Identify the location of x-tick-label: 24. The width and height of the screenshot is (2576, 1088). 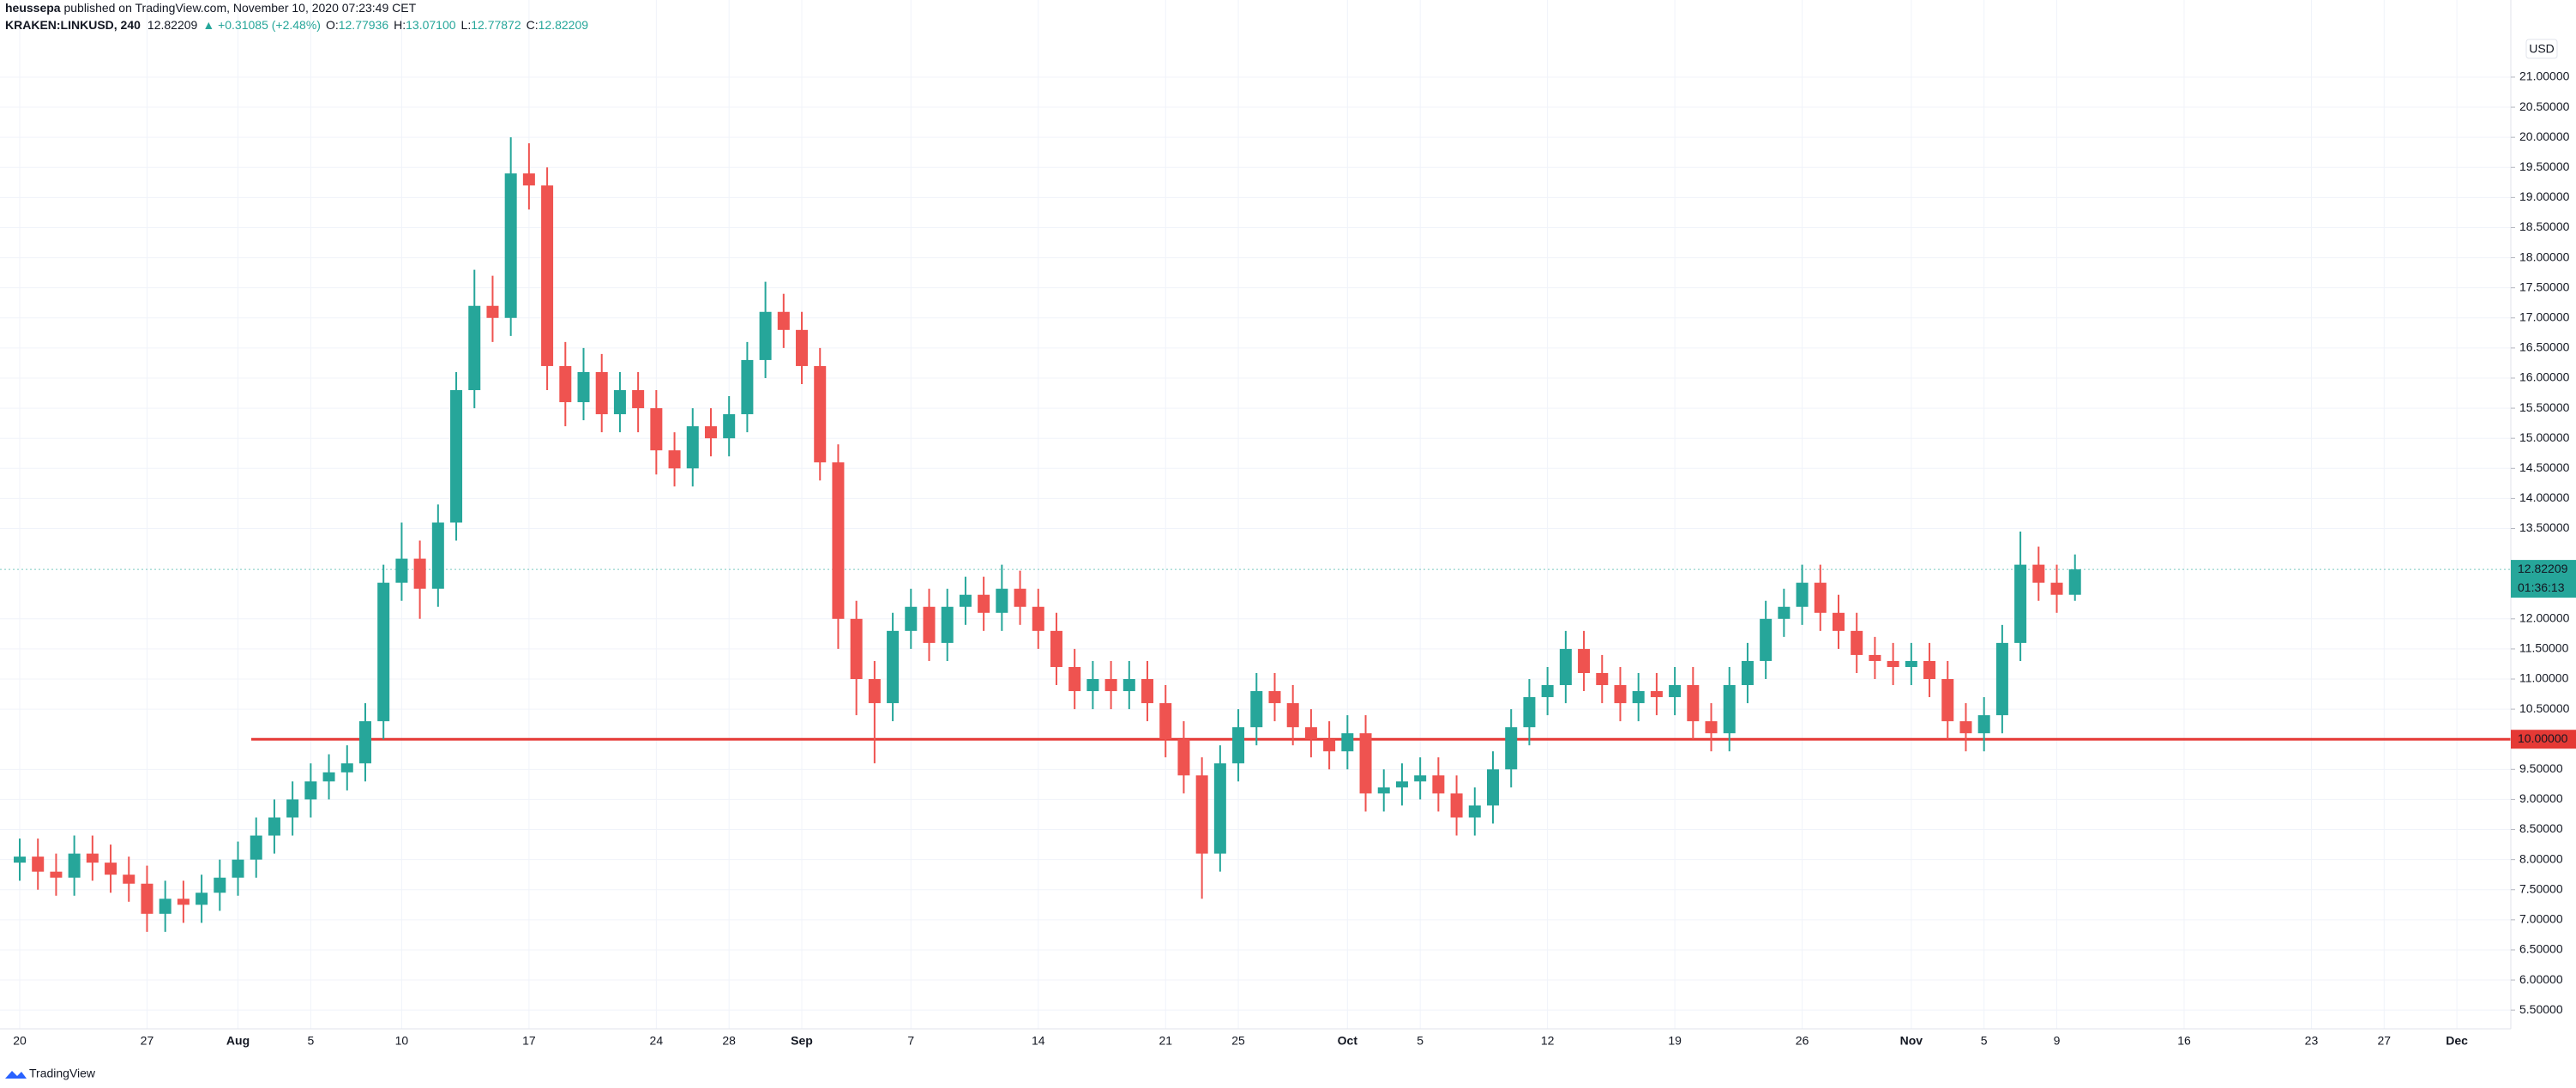
(657, 1041).